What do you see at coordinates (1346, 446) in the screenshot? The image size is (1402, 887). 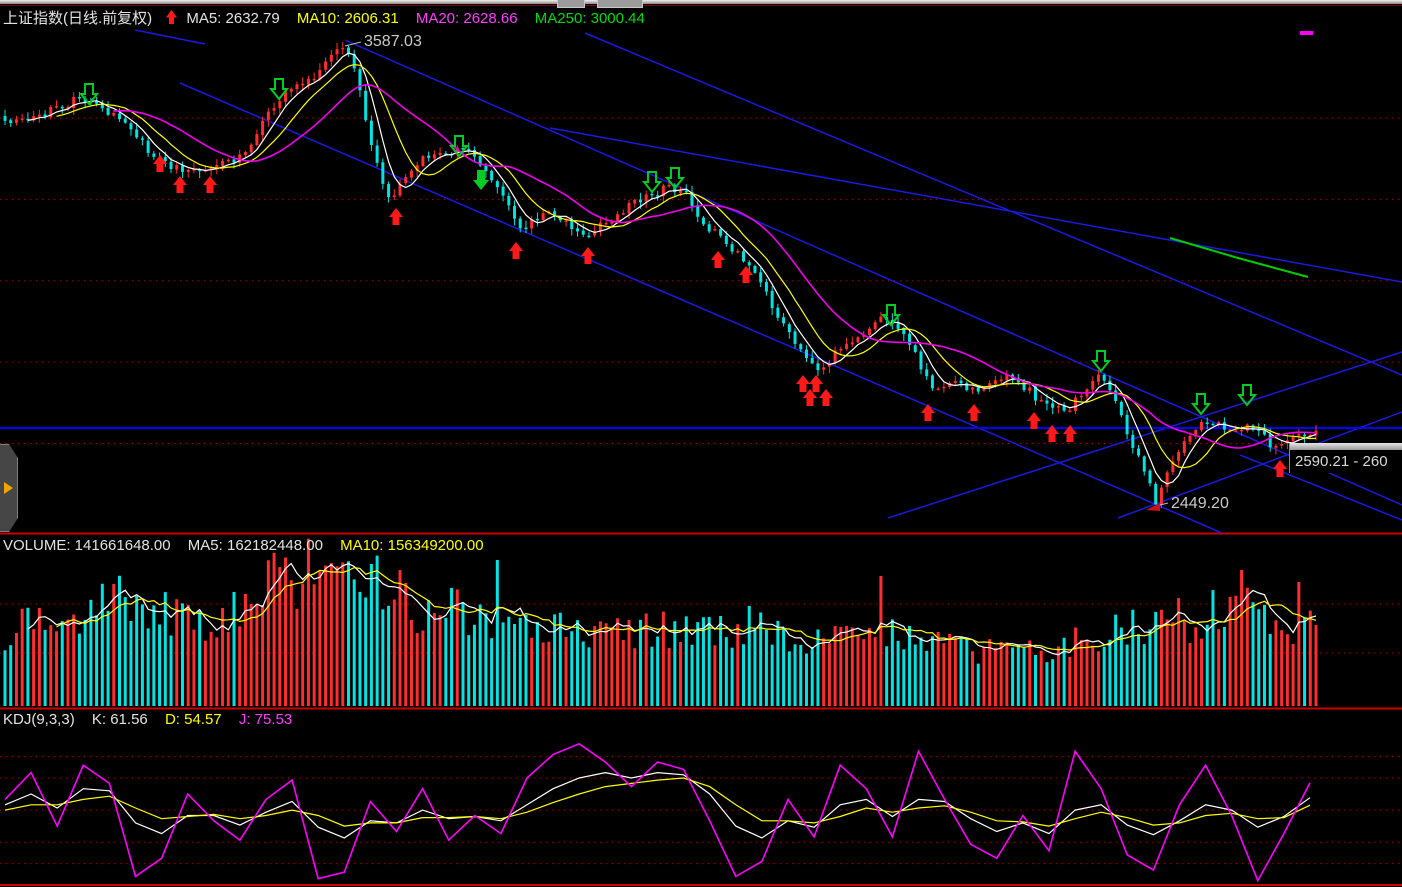 I see `tooltip-titlebar` at bounding box center [1346, 446].